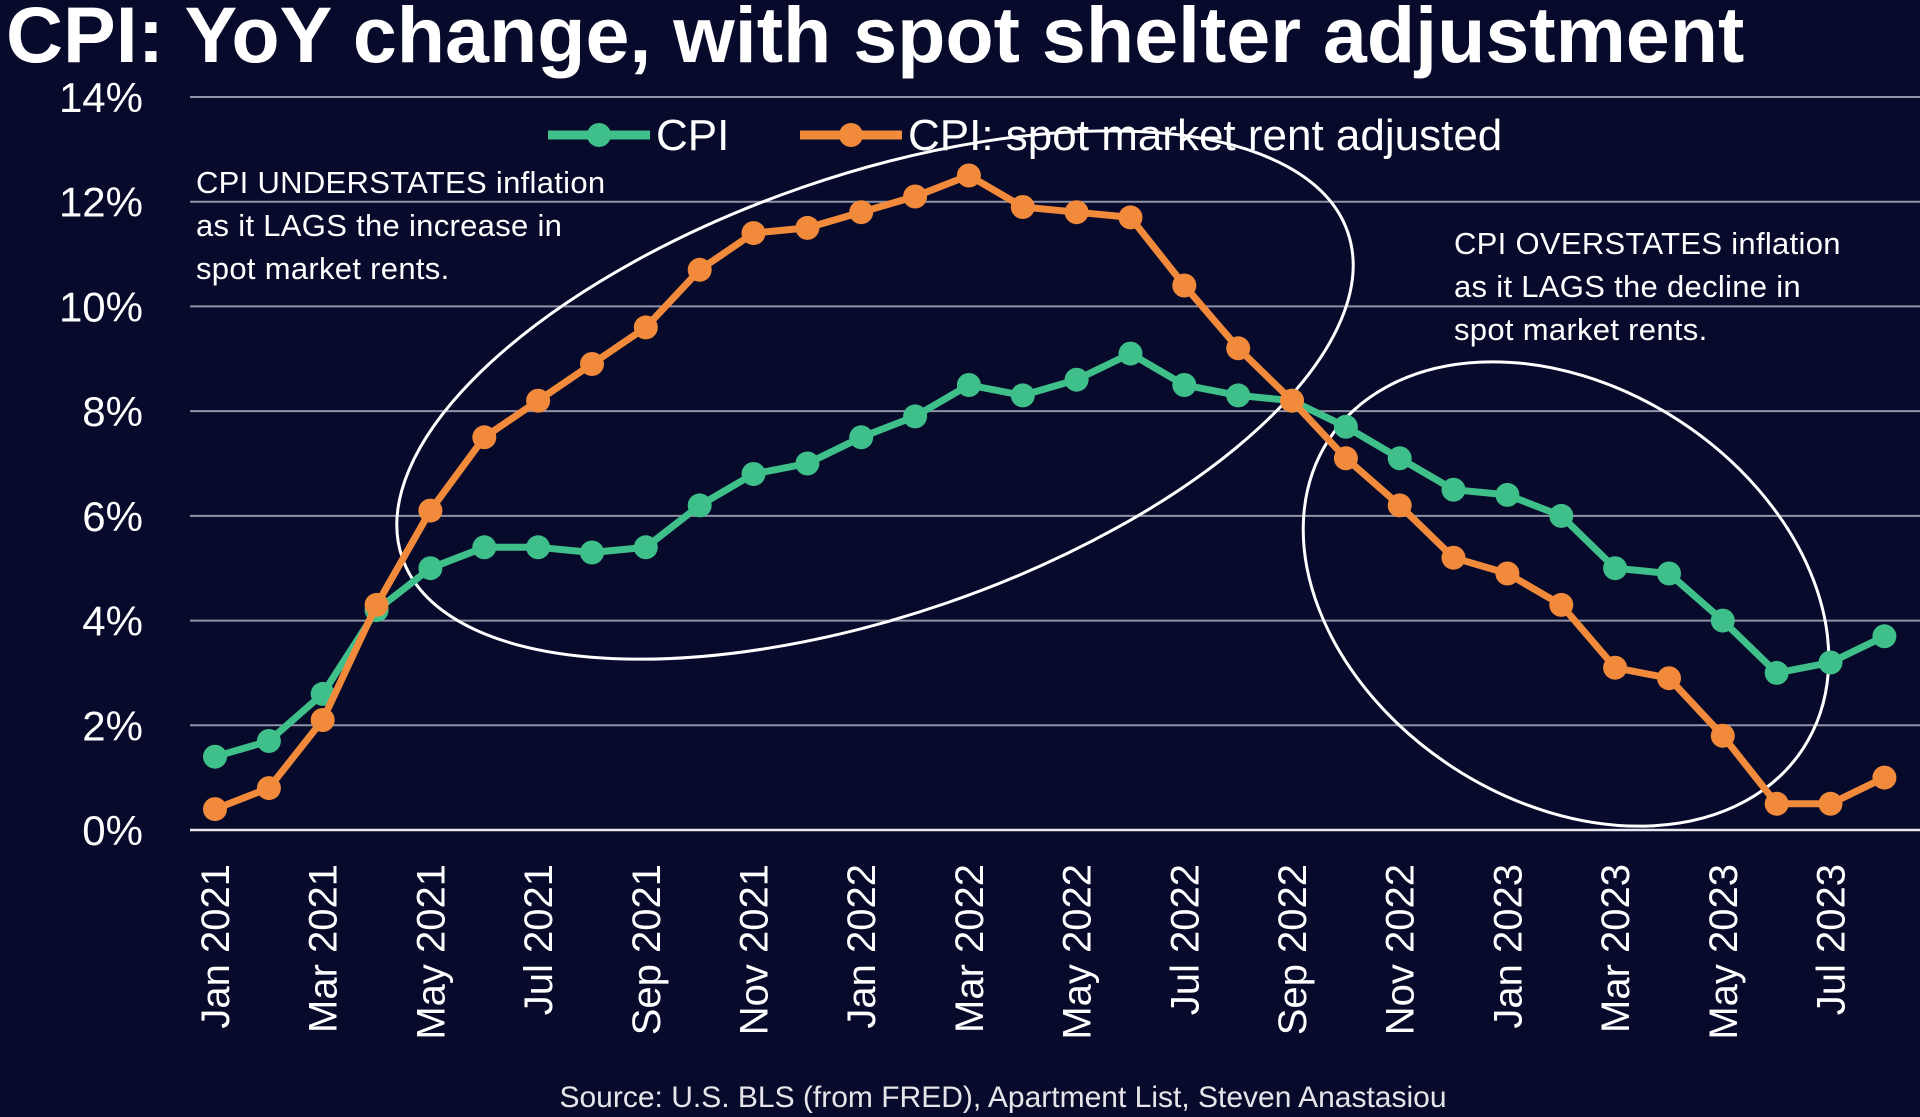 Image resolution: width=1920 pixels, height=1117 pixels. I want to click on y-tick-label: 14%, so click(101, 97).